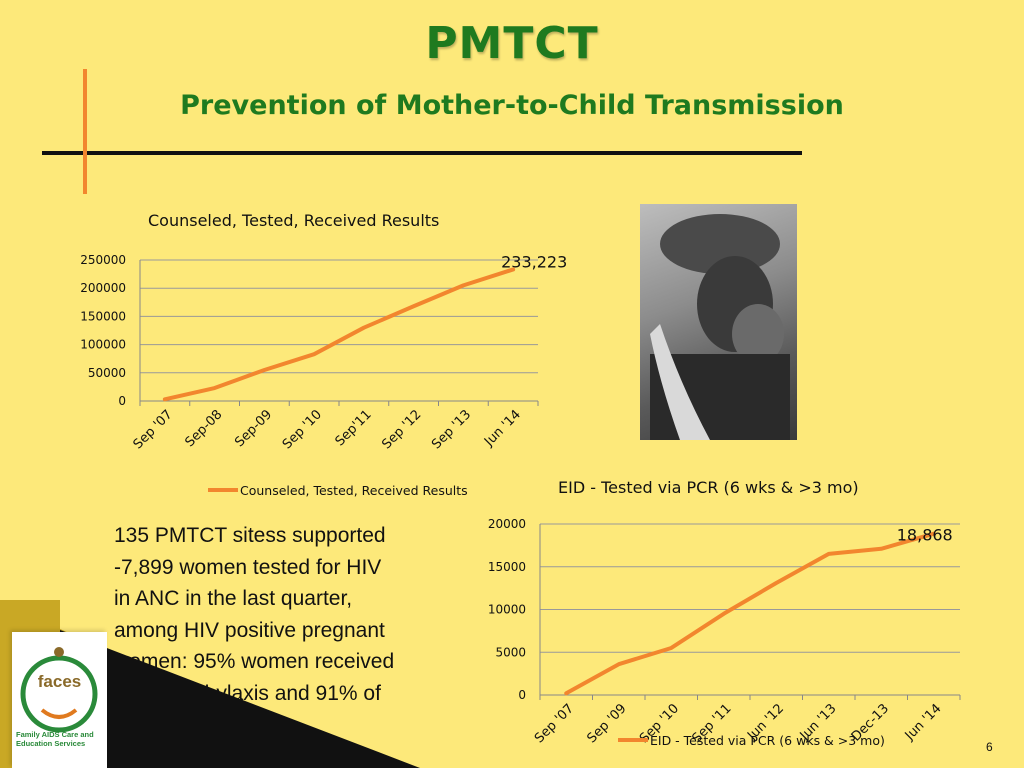  What do you see at coordinates (422, 153) in the screenshot?
I see `horizontal-rule` at bounding box center [422, 153].